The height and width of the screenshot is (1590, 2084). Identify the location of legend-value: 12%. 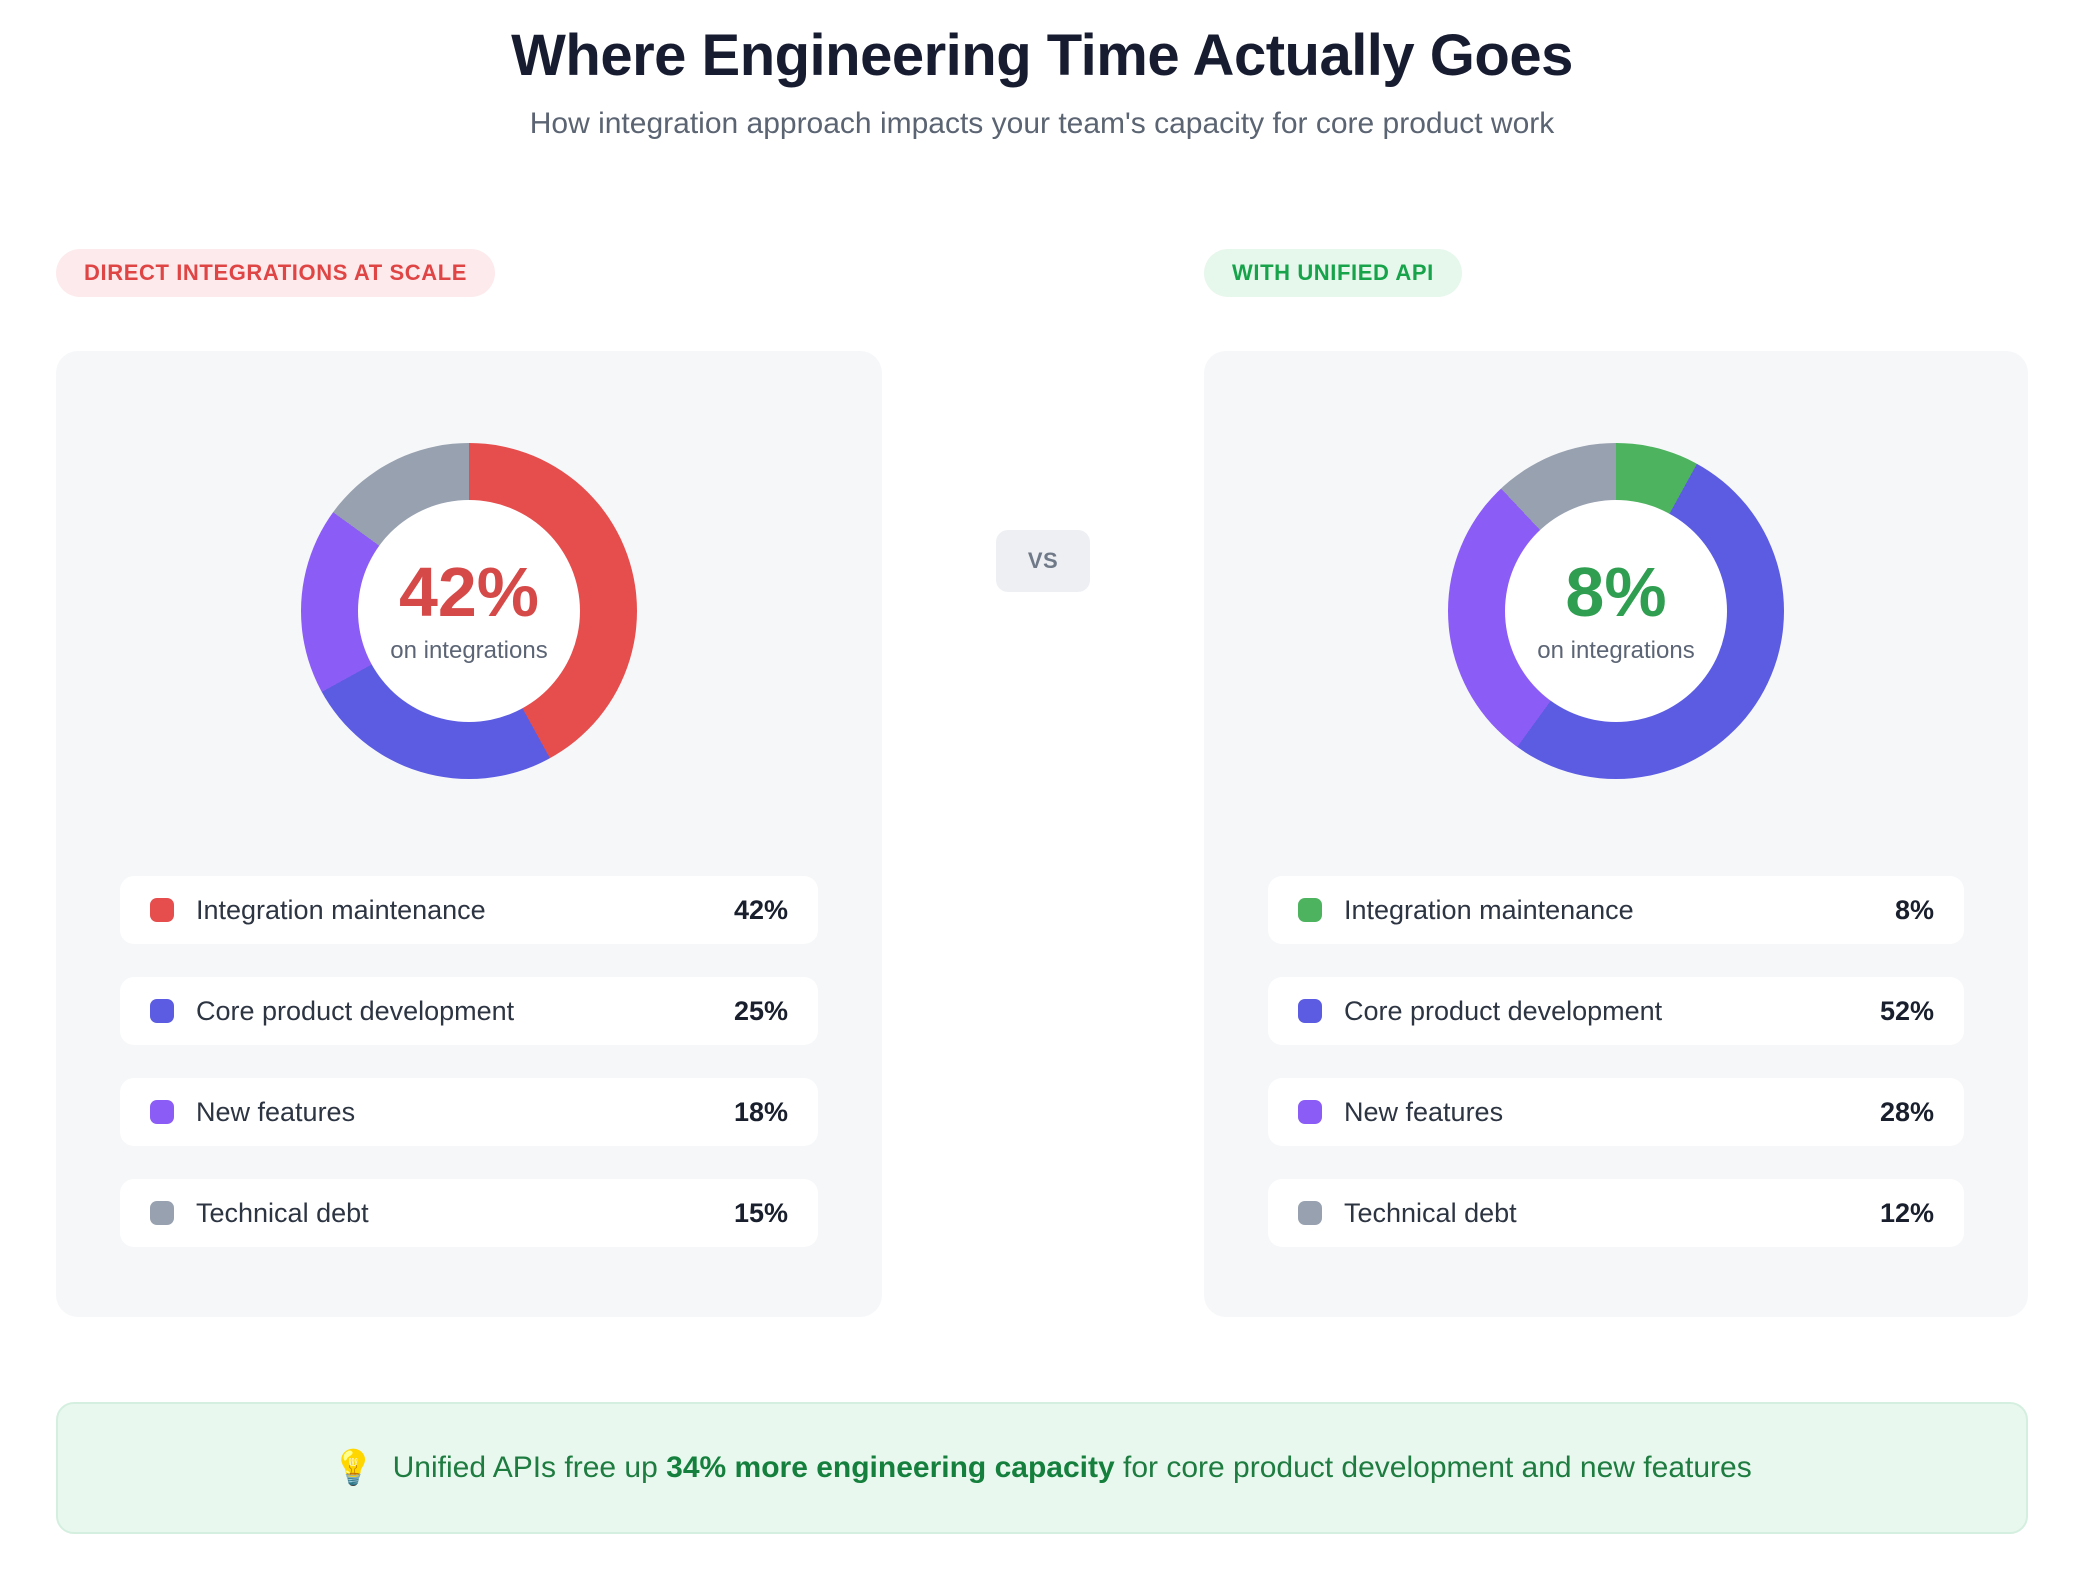
(1906, 1212).